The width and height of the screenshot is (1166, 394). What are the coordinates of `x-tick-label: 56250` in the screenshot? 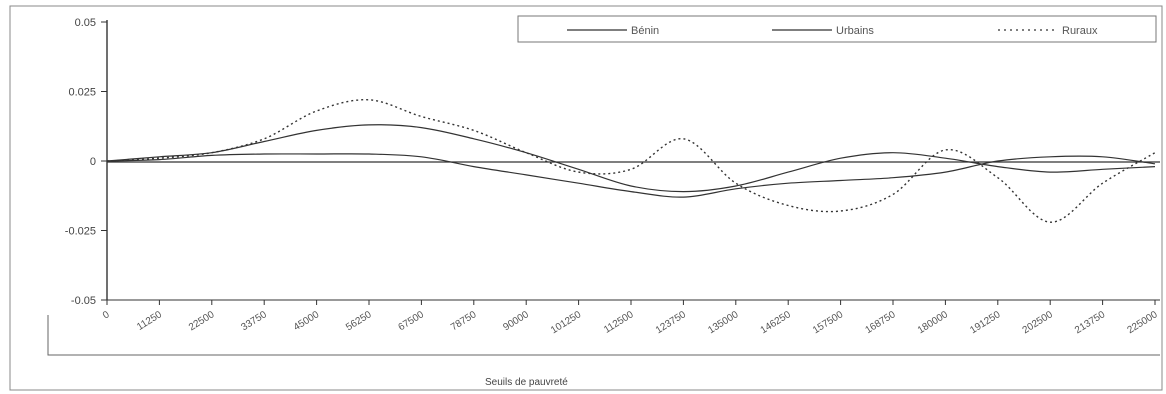 It's located at (359, 321).